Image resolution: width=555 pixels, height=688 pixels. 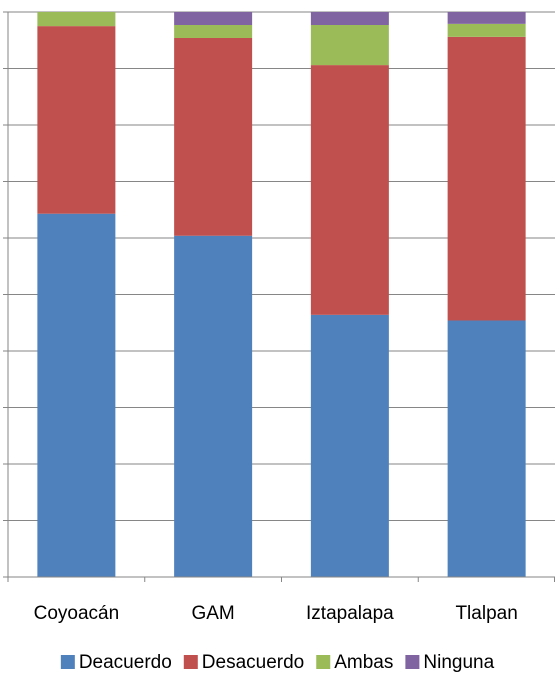 I want to click on x-tick-labels: Coyoacán GAM Iztapalapa Tlalpan, so click(x=276, y=613).